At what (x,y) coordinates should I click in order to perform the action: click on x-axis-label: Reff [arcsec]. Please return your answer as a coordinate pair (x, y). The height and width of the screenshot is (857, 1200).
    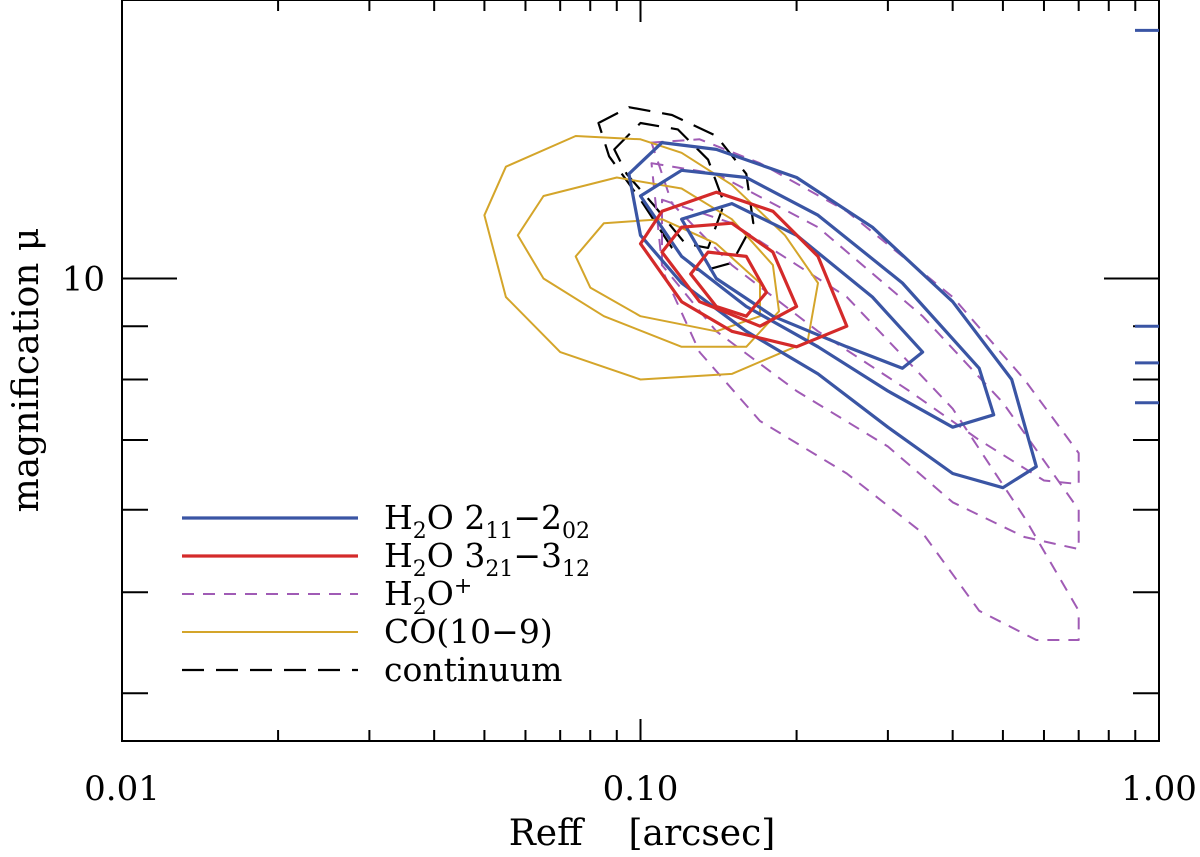
    Looking at the image, I should click on (642, 833).